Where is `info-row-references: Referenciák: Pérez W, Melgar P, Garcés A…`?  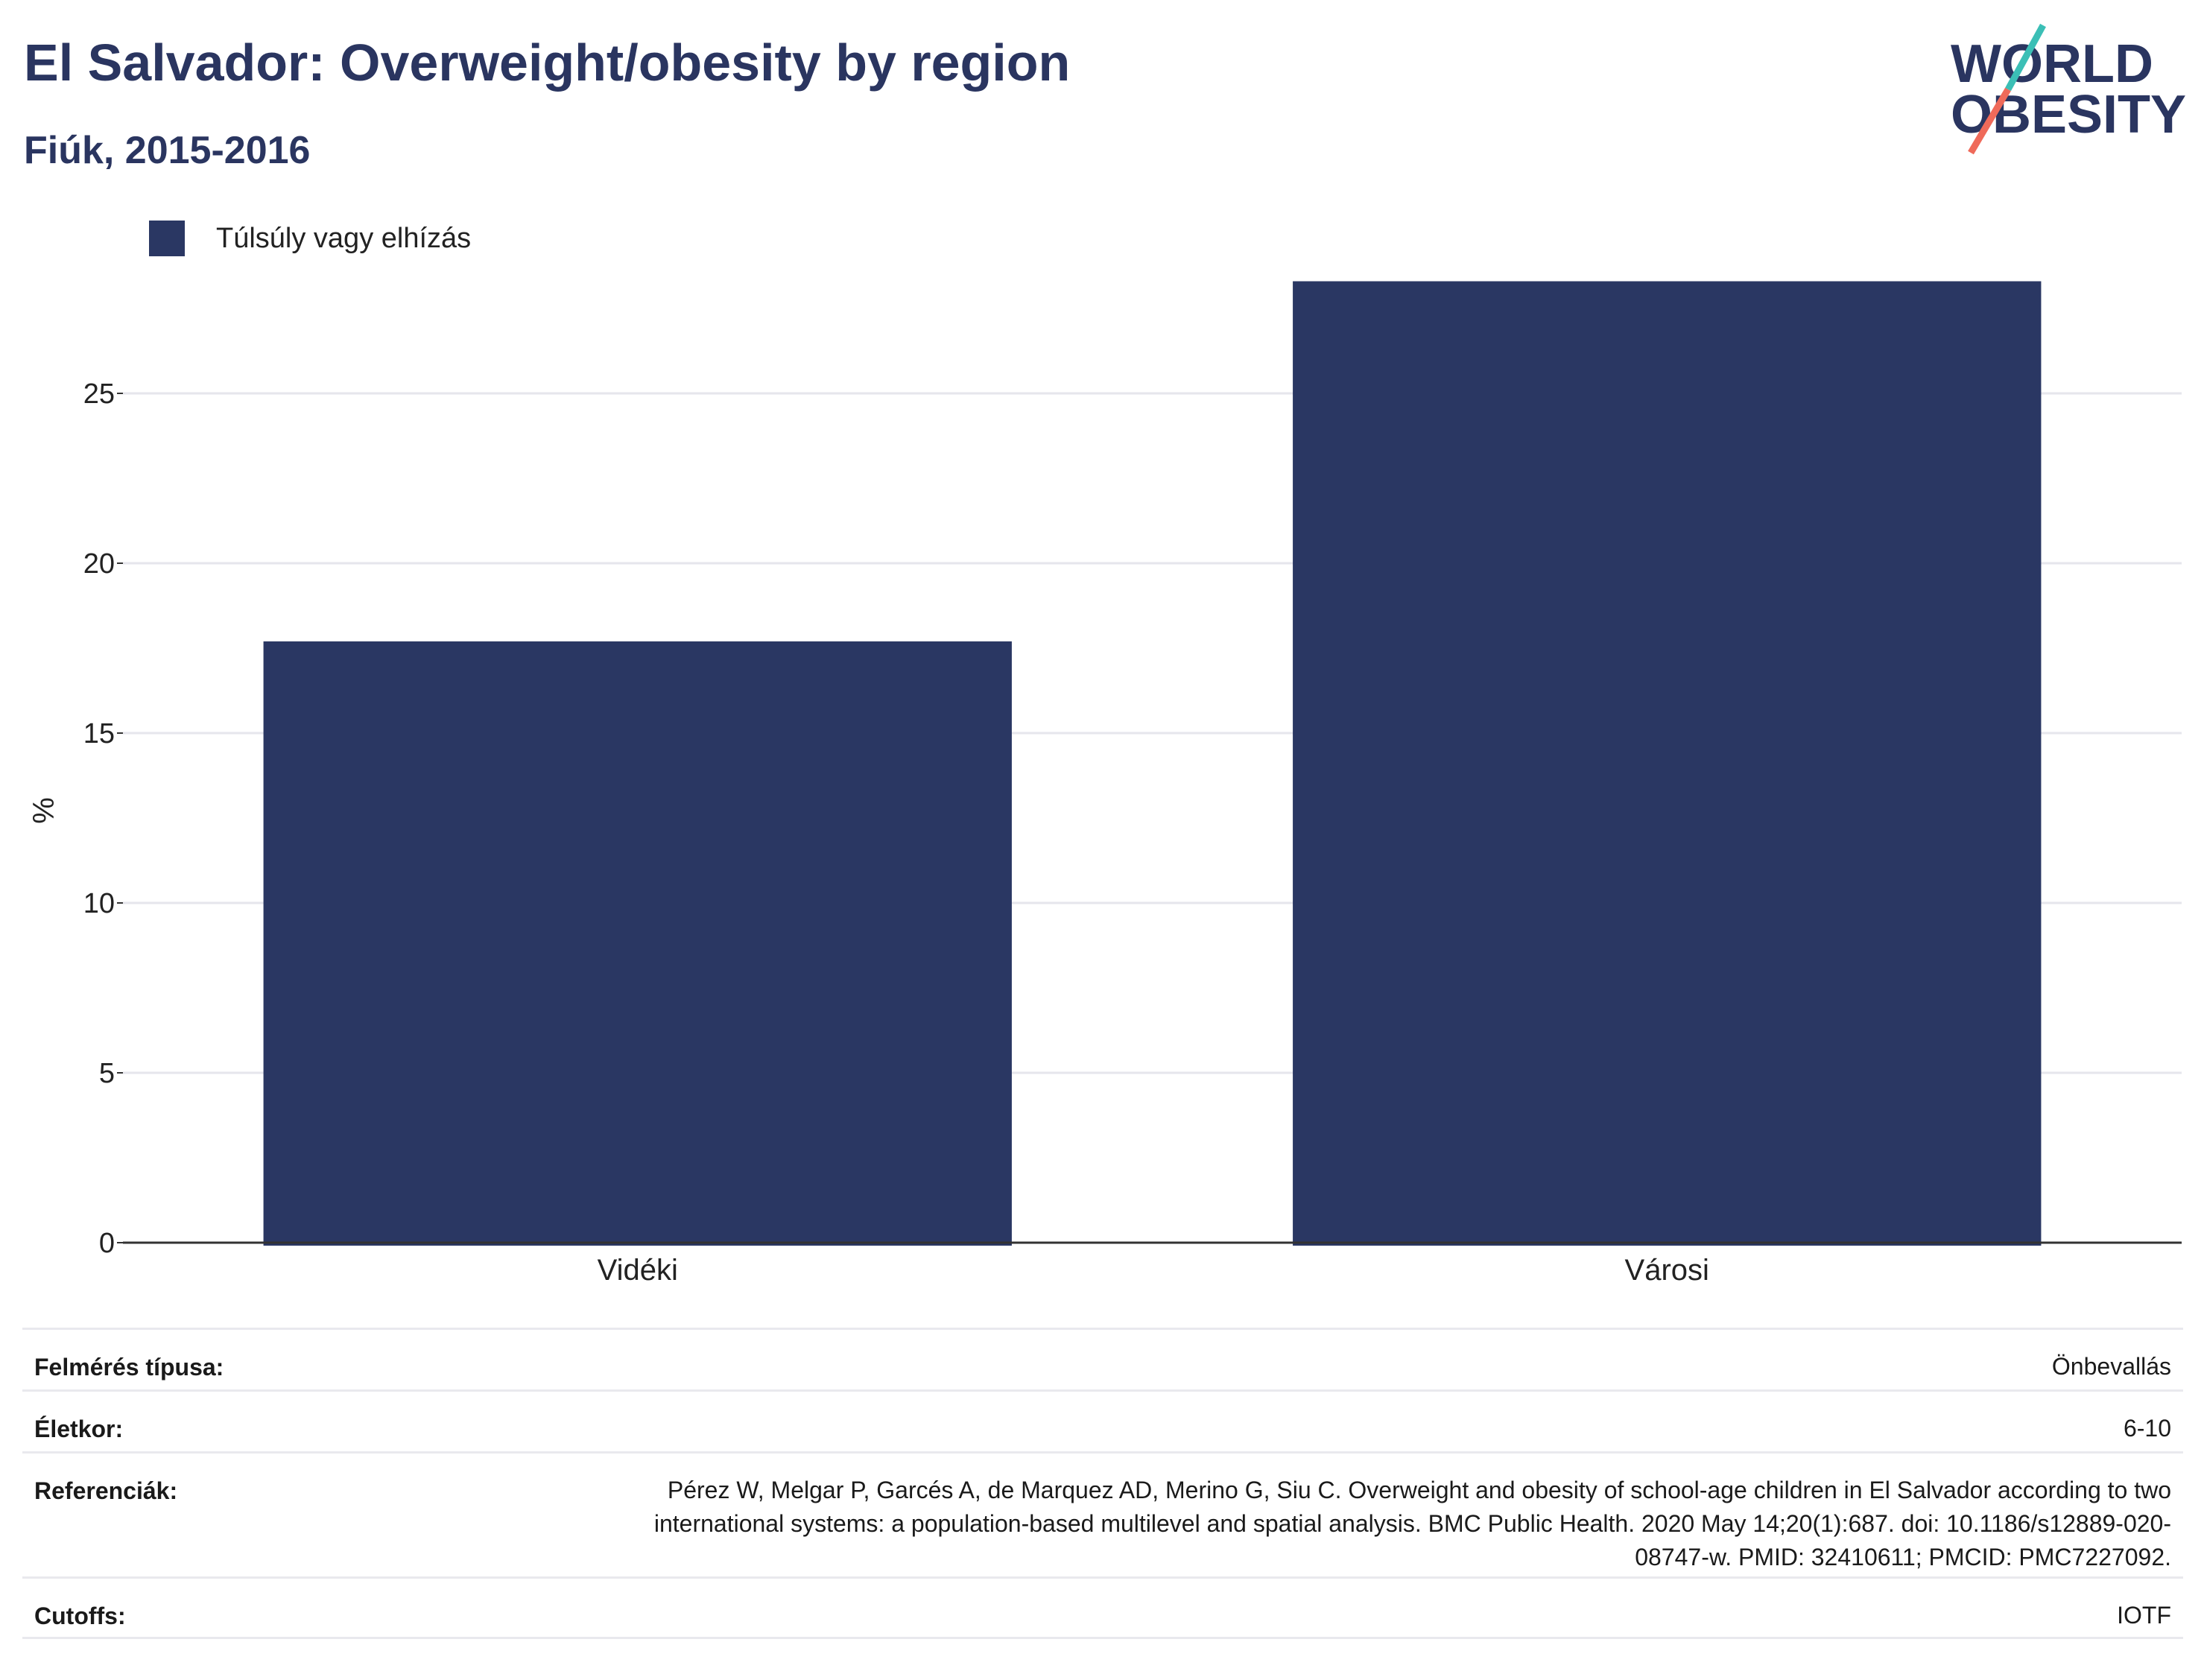
info-row-references: Referenciák: Pérez W, Melgar P, Garcés A… is located at coordinates (1102, 1513).